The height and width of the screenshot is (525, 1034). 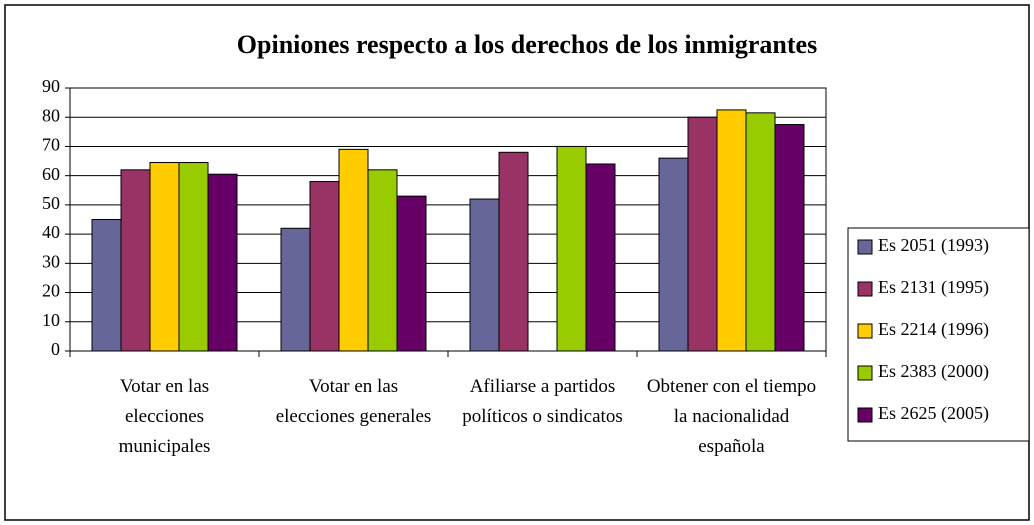 What do you see at coordinates (933, 287) in the screenshot?
I see `legend-label: Es 2131 (1995)` at bounding box center [933, 287].